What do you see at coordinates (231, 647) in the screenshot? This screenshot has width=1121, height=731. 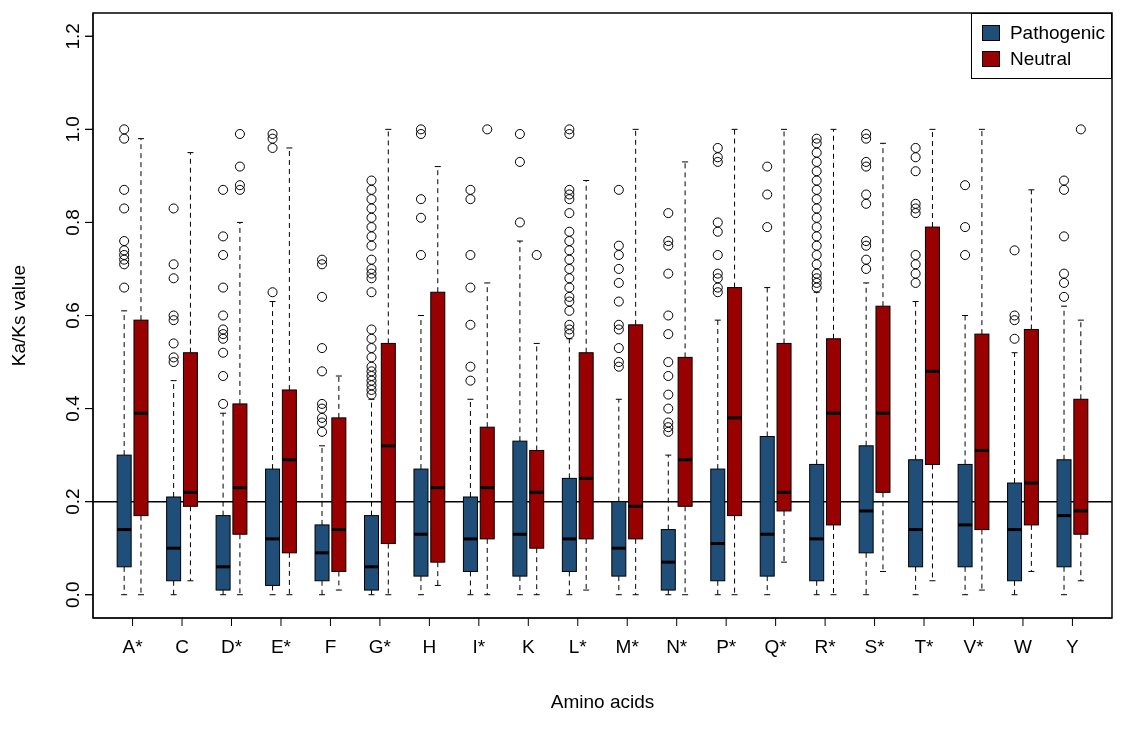 I see `x-tick-label: D*` at bounding box center [231, 647].